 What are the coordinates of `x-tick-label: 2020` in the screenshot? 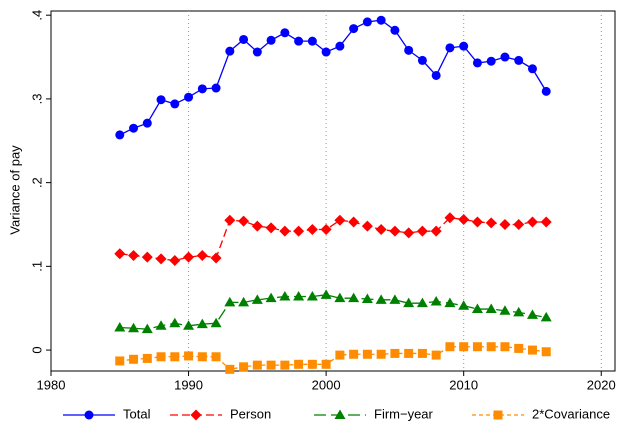 It's located at (601, 384).